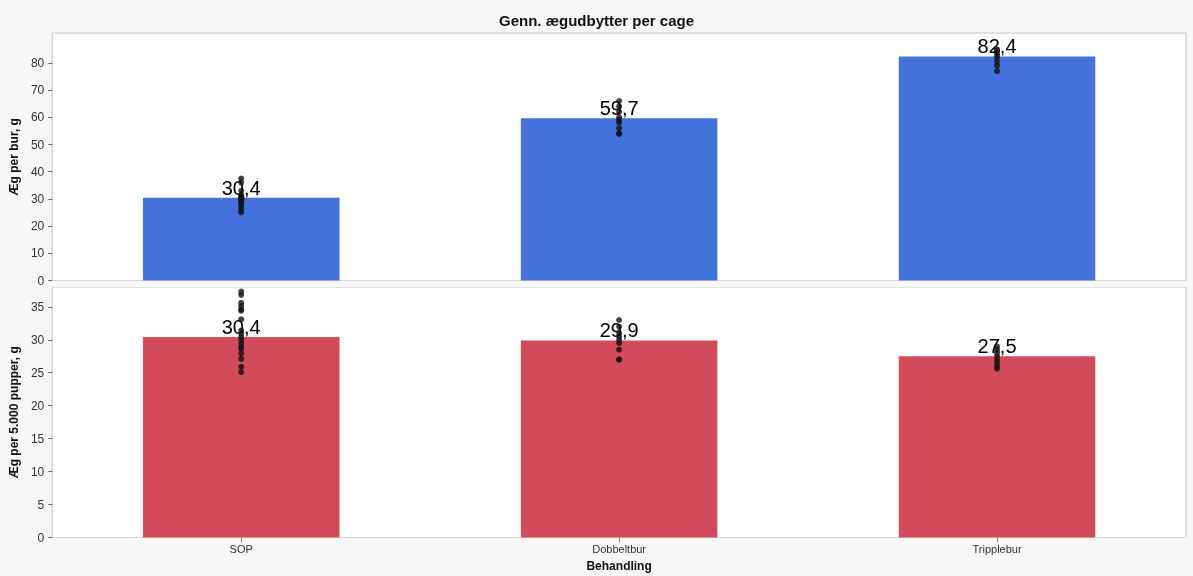  Describe the element at coordinates (37, 372) in the screenshot. I see `y-tick-label: 25` at that location.